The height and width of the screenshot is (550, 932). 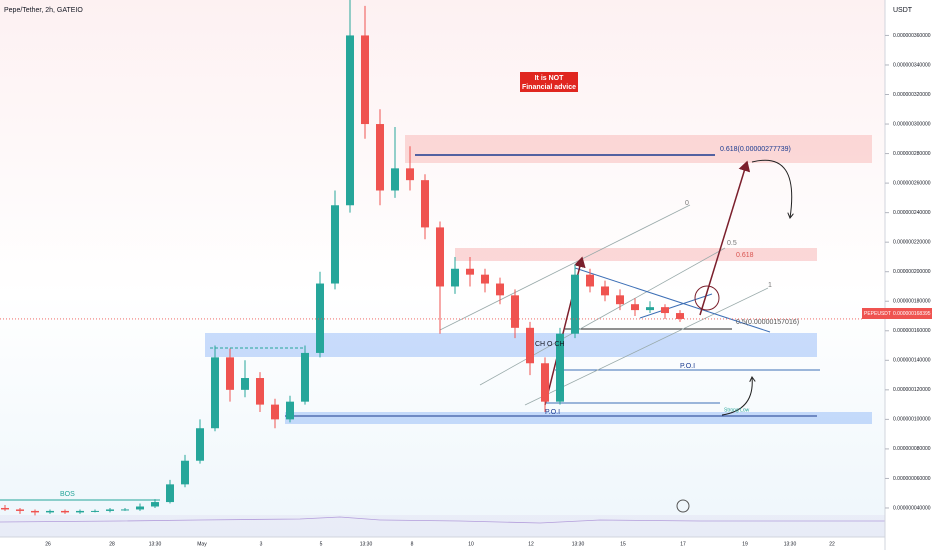 What do you see at coordinates (321, 544) in the screenshot?
I see `x-tick-label: 5` at bounding box center [321, 544].